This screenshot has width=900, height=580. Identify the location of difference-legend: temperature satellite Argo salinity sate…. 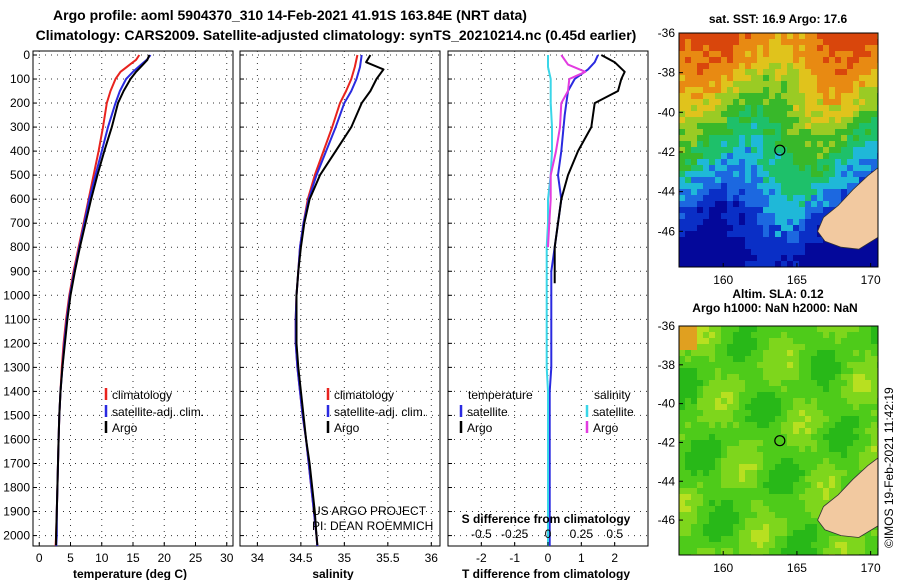
(546, 411).